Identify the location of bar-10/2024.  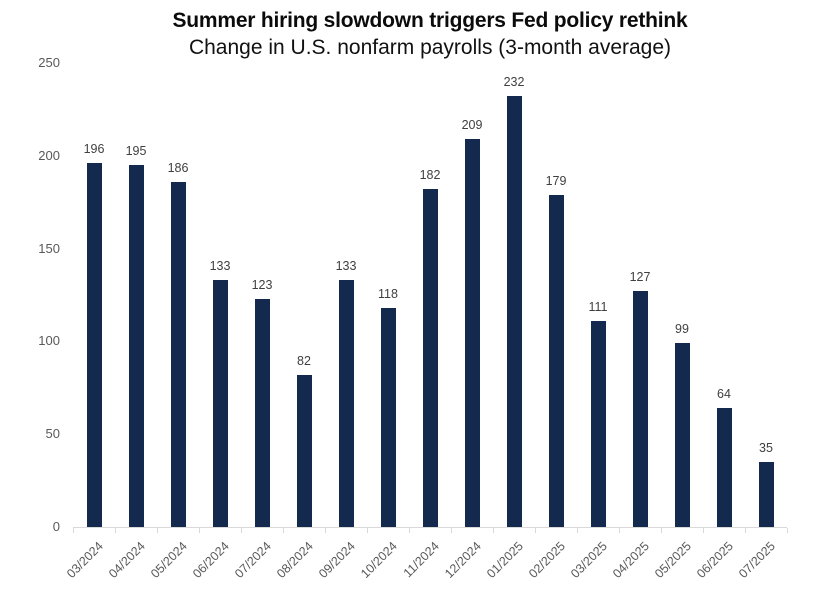
(388, 417).